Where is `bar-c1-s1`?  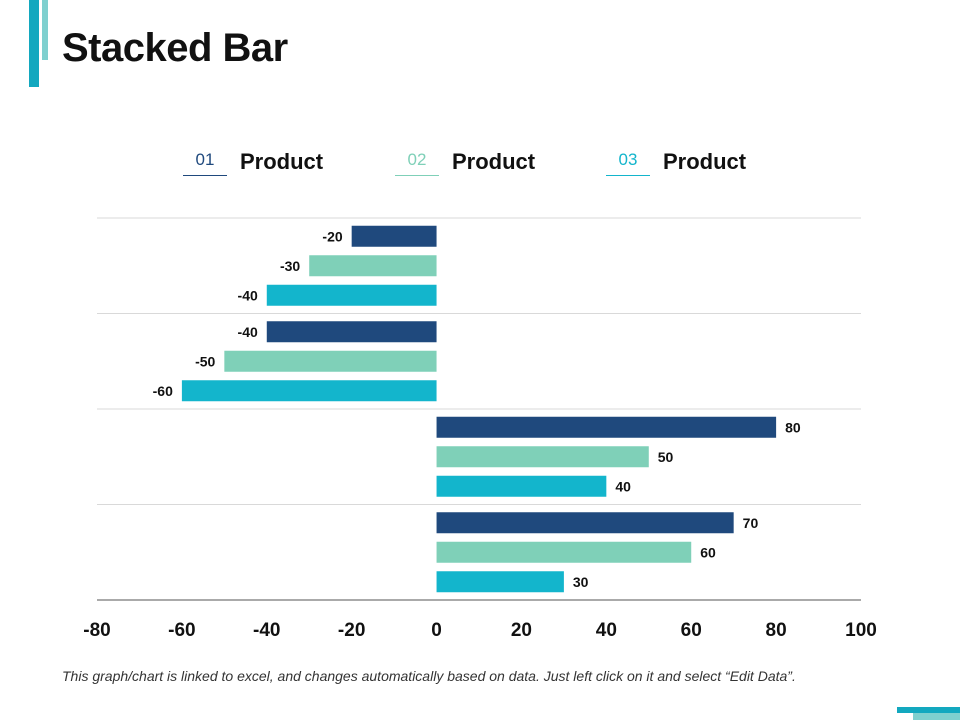 bar-c1-s1 is located at coordinates (394, 236).